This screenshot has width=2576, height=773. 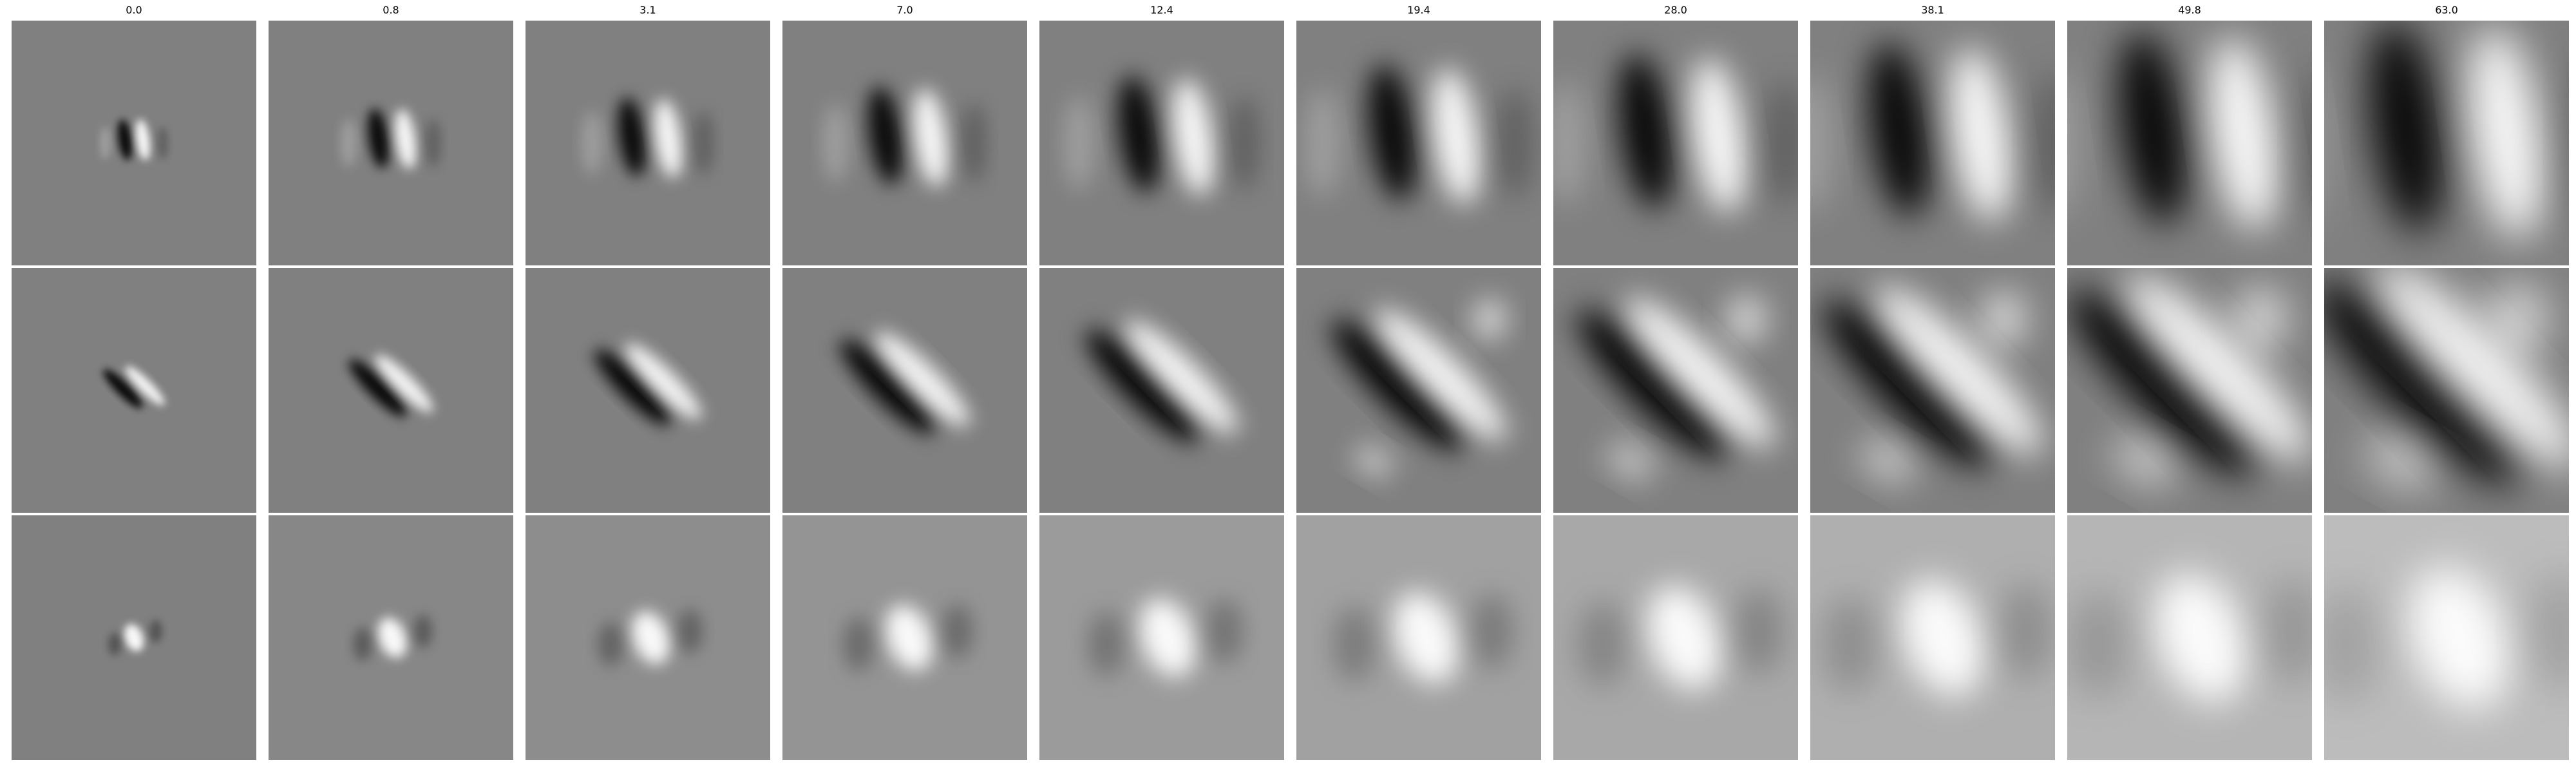 I want to click on filter-image-r1-c2, so click(x=648, y=390).